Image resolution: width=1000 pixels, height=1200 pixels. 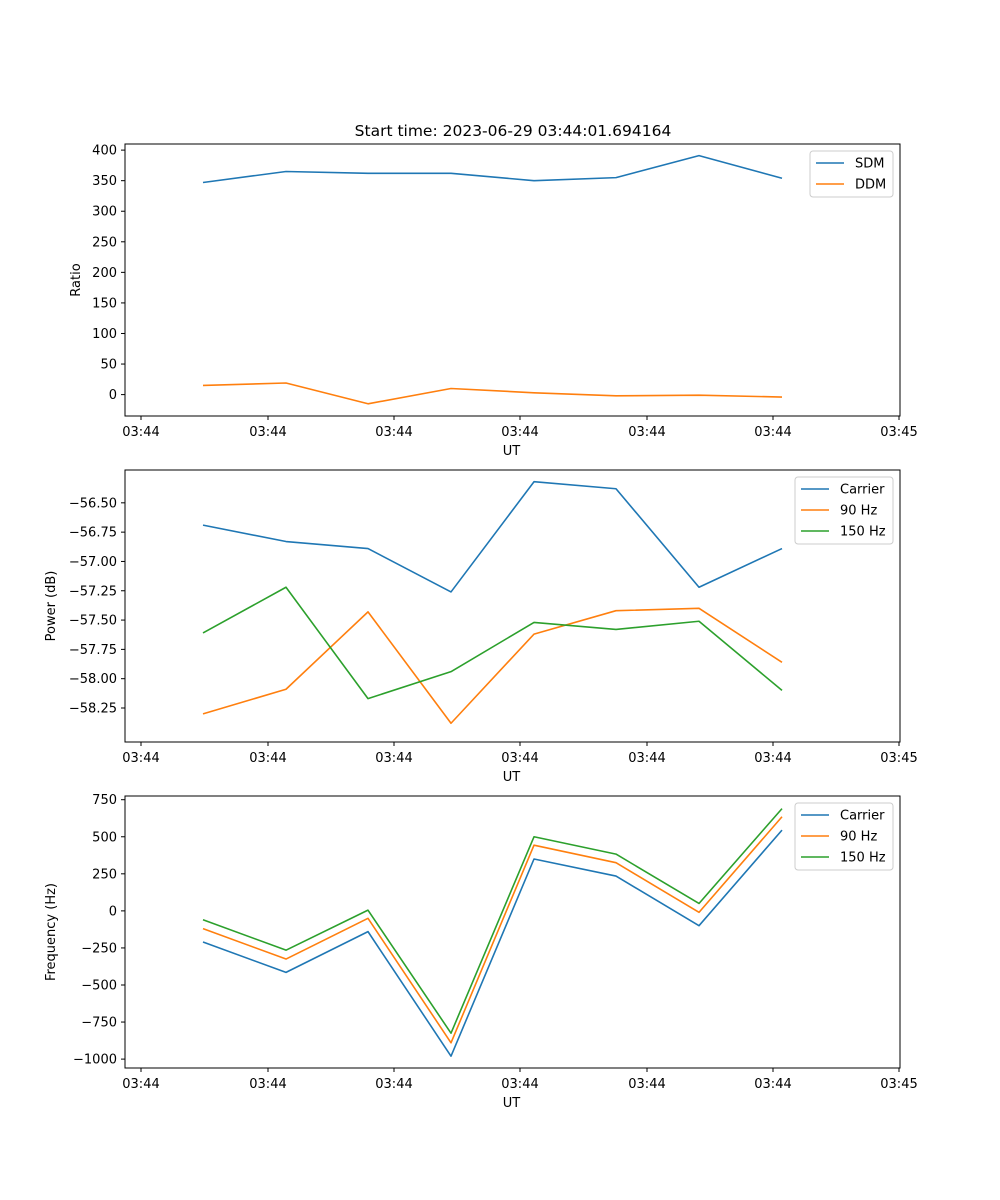 I want to click on y-tick-label: −56.50, so click(x=93, y=503).